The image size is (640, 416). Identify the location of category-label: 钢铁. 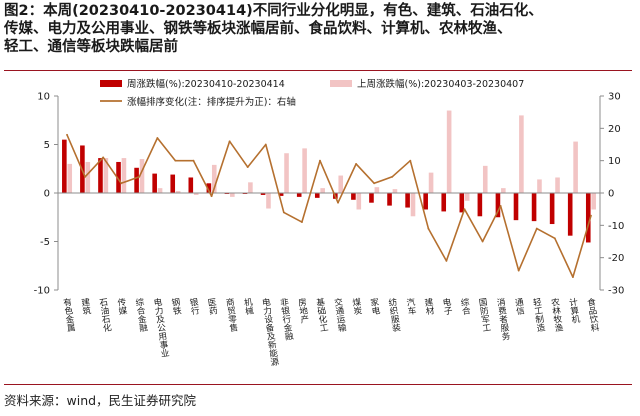
(177, 307).